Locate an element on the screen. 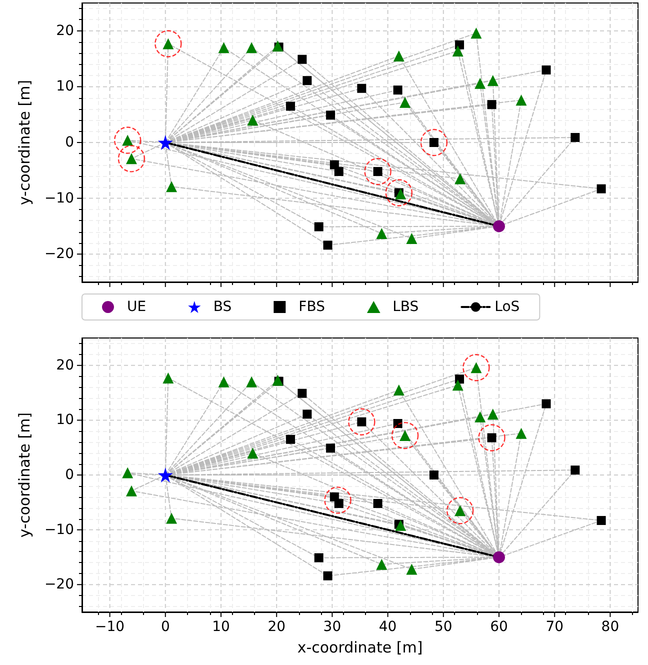 The image size is (648, 665). x-tick-label: 70 is located at coordinates (555, 627).